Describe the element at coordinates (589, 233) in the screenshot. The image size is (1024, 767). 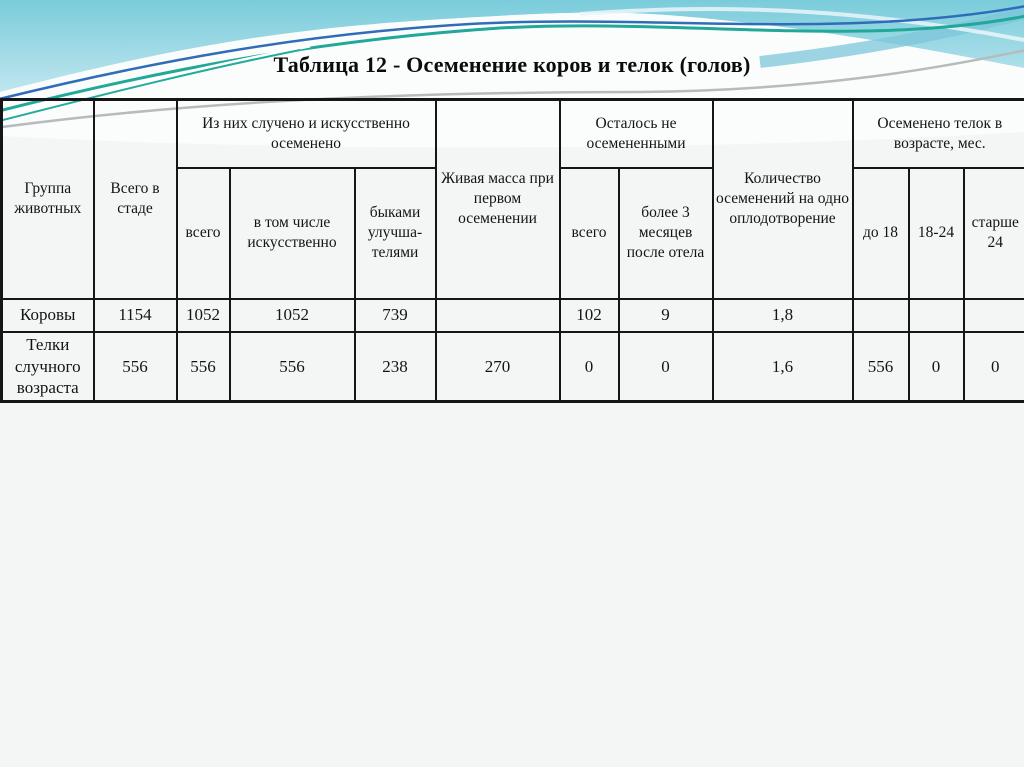
I see `header-not-ins-total: всего` at that location.